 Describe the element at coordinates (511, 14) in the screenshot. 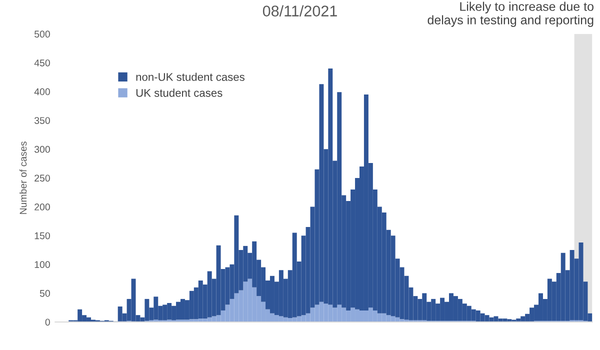

I see `text: Likely to increase due to delays in testing and reporting` at that location.